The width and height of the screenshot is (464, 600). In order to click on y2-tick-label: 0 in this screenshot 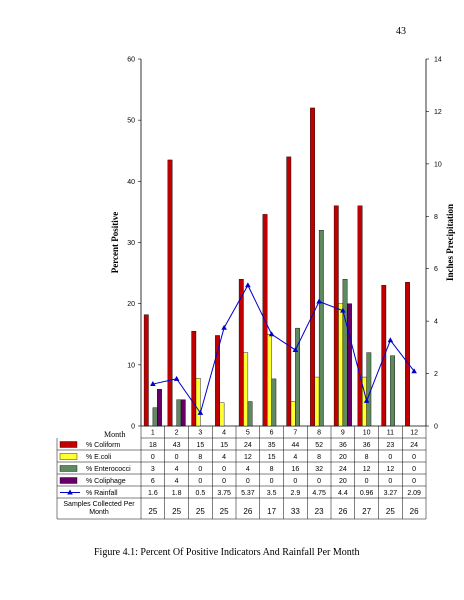, I will do `click(436, 427)`.